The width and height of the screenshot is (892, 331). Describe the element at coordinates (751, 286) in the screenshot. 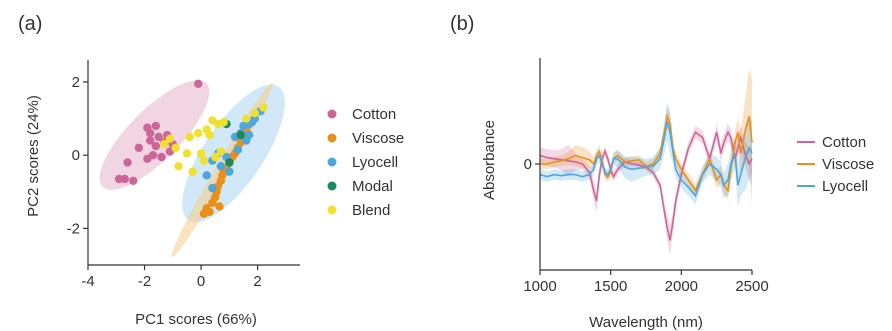

I see `x-tick-label-b: 2500` at that location.